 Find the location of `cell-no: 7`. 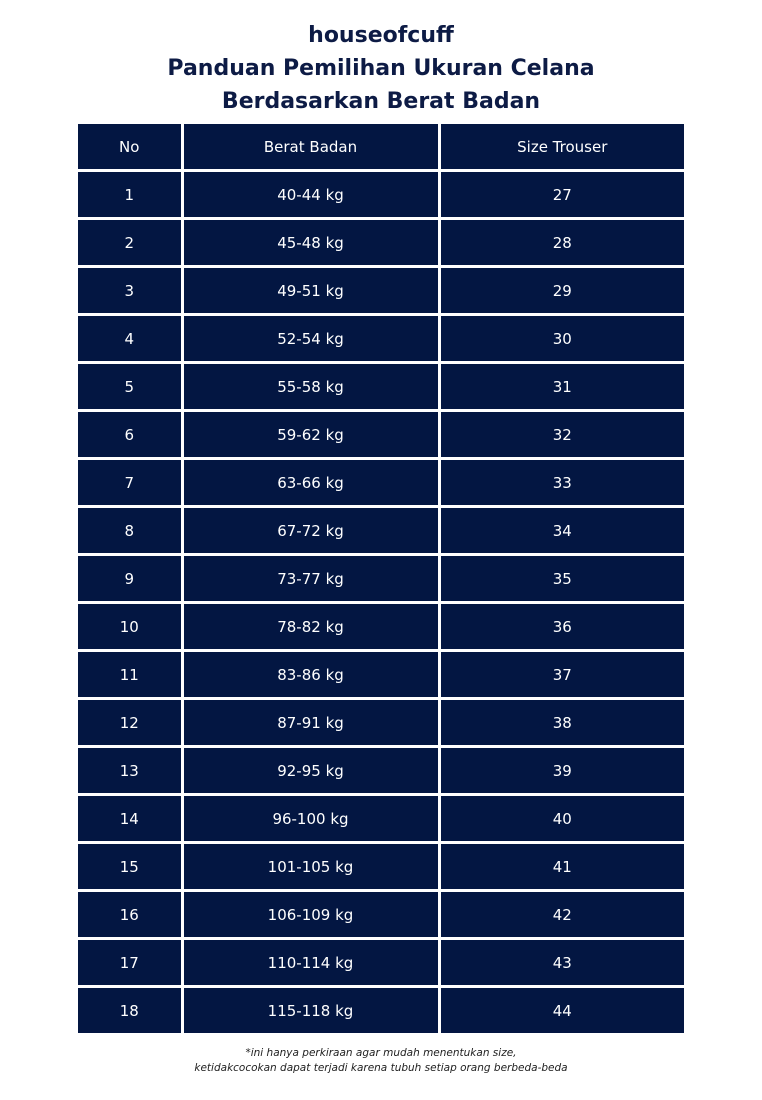

cell-no: 7 is located at coordinates (131, 482).